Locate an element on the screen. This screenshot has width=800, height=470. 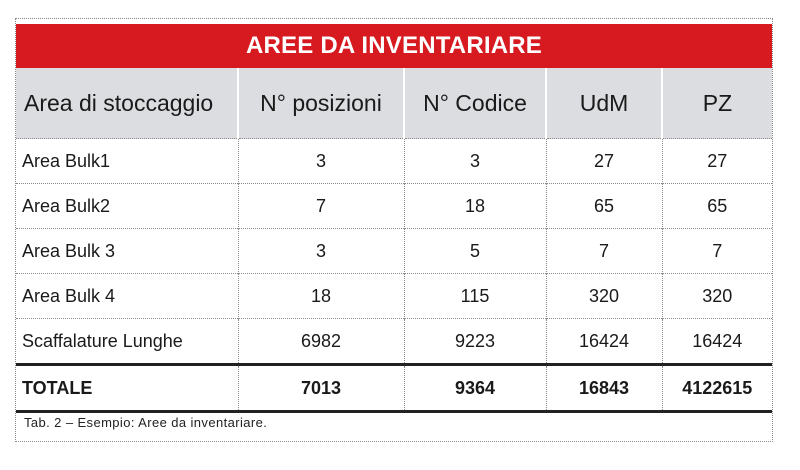
cell-pz: 320 is located at coordinates (716, 296).